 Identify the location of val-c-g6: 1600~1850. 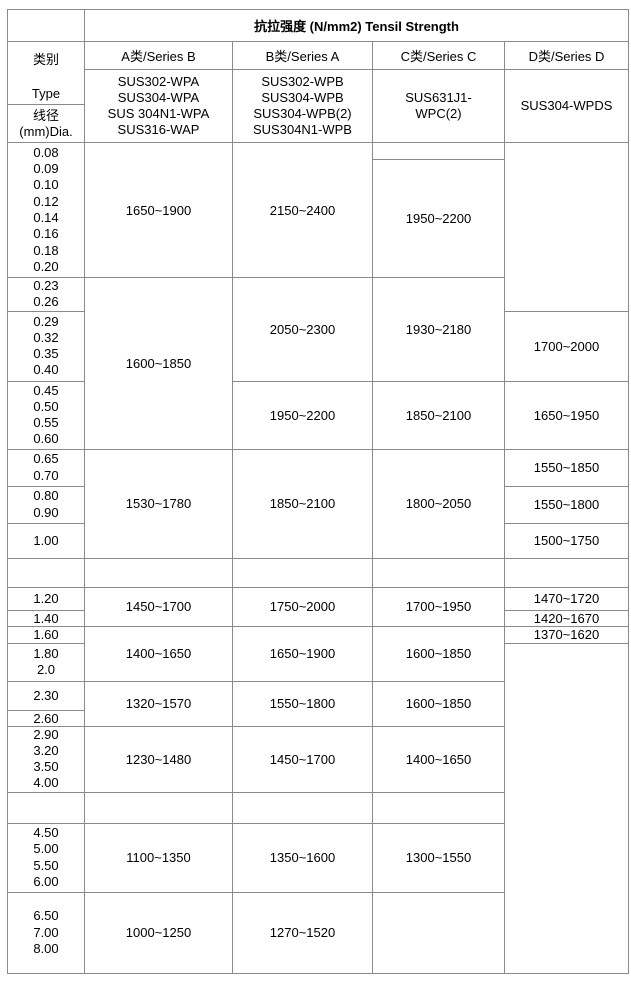
(438, 703).